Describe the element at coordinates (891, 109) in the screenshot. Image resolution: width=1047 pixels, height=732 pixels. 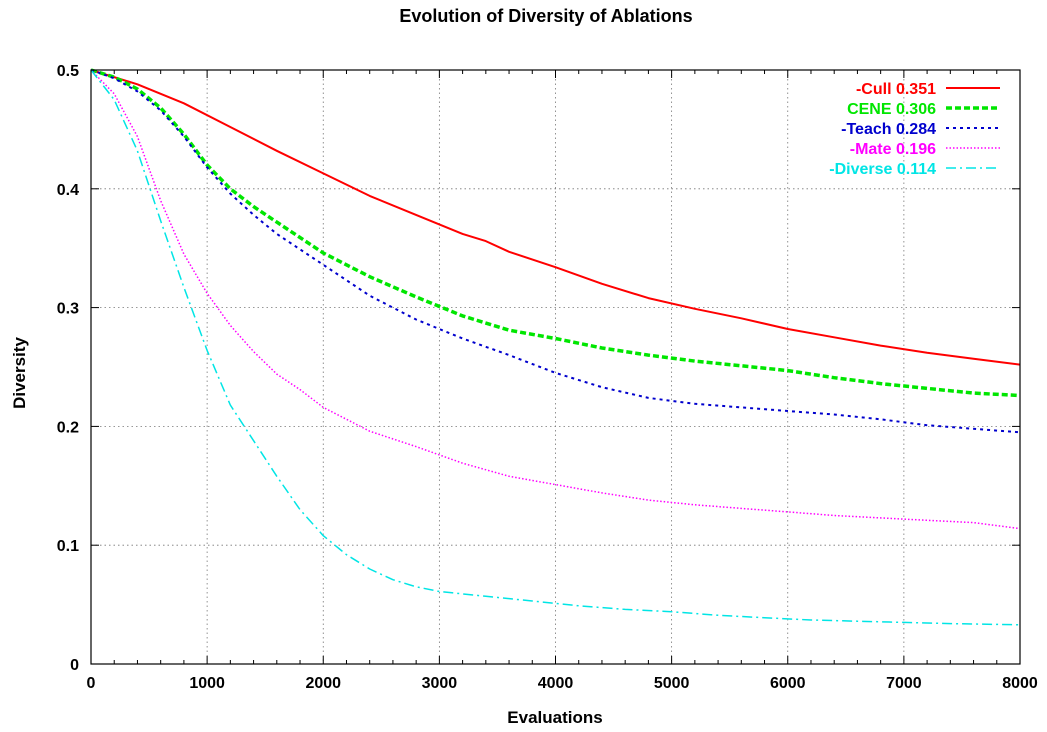
I see `legend-entry-label: CENE 0.306` at that location.